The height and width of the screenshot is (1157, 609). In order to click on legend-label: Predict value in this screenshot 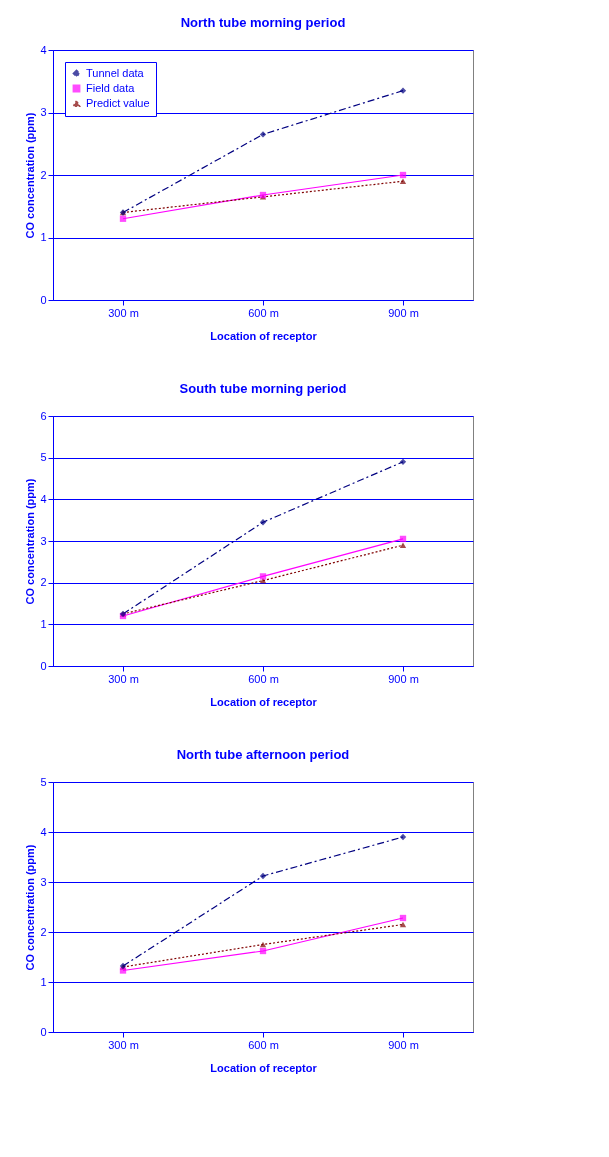, I will do `click(118, 102)`.